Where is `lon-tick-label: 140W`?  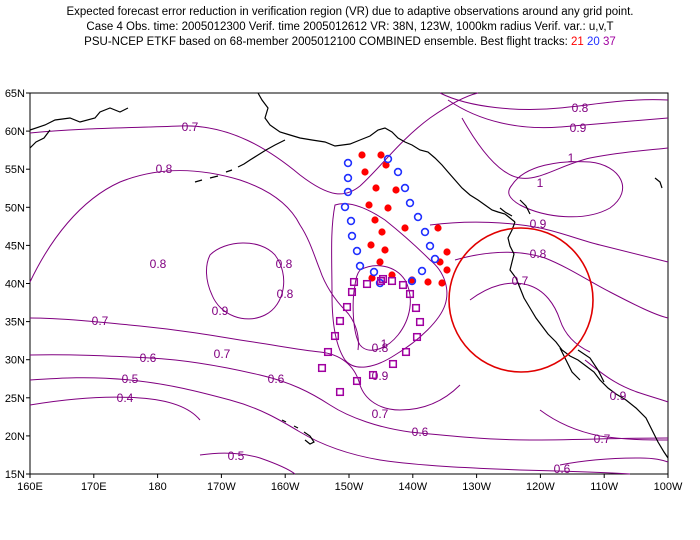
lon-tick-label: 140W is located at coordinates (412, 487).